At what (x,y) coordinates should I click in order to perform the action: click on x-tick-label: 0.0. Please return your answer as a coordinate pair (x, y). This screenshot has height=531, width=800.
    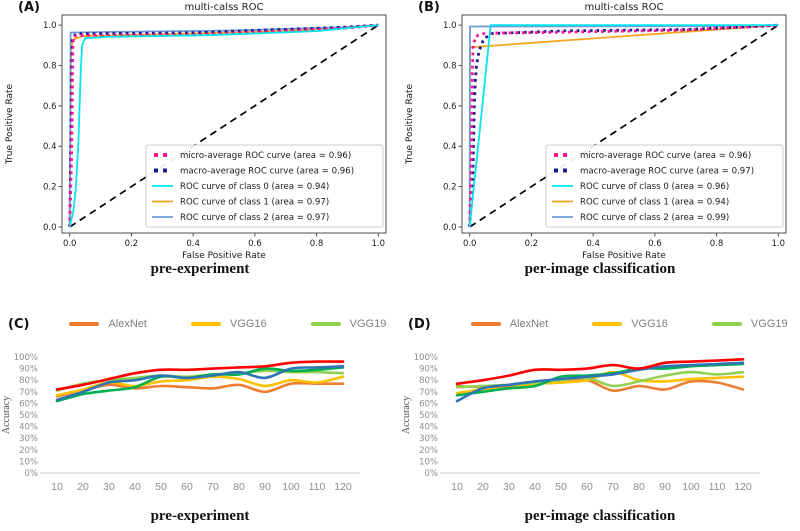
    Looking at the image, I should click on (70, 244).